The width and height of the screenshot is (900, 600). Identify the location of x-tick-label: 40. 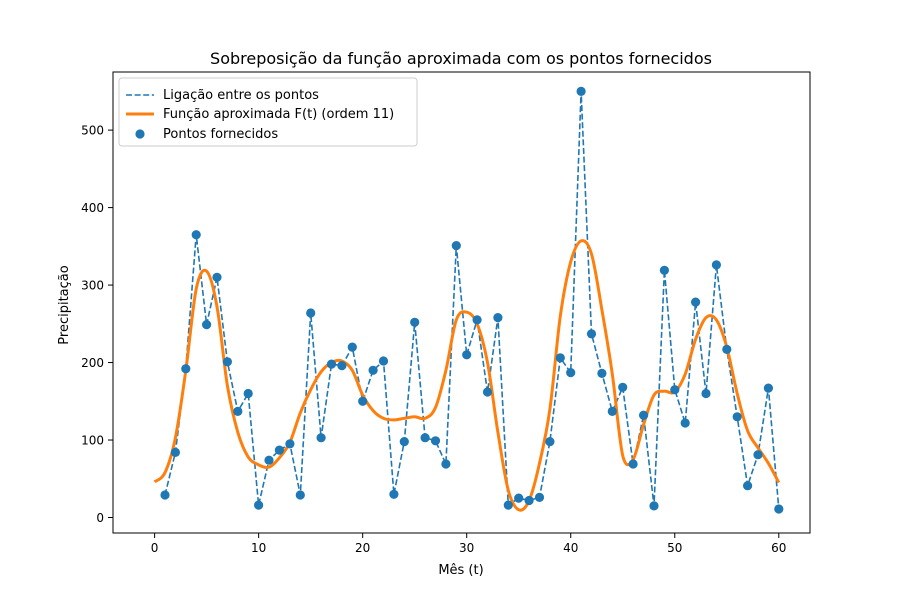
(570, 548).